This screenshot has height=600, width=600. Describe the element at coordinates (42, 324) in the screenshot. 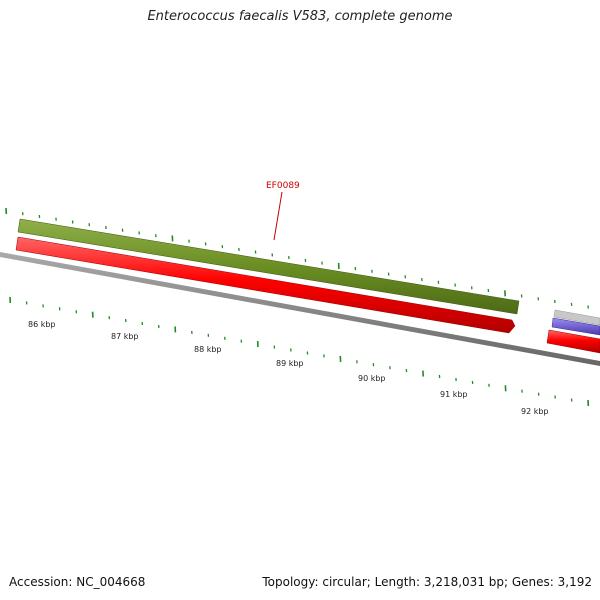

I see `scale-label-86: 86 kbp` at that location.